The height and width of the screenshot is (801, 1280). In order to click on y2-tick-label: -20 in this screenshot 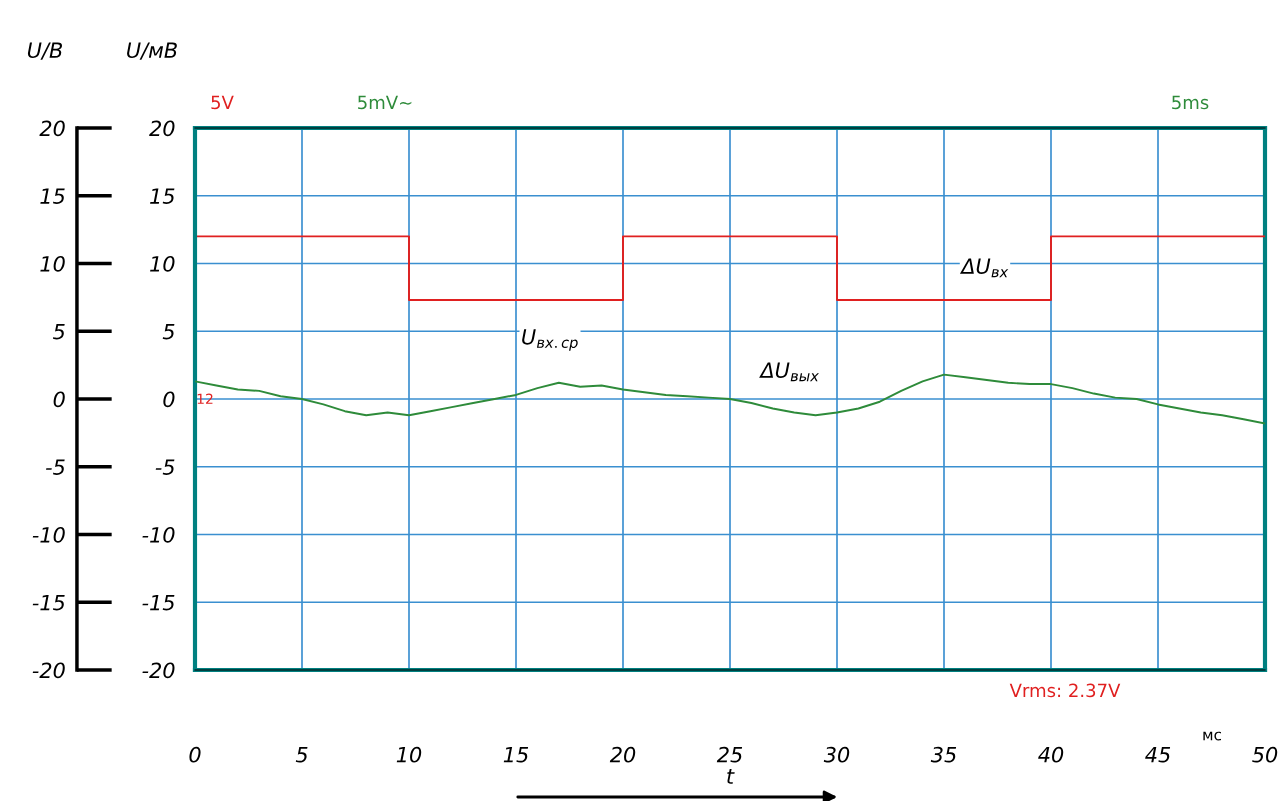, I will do `click(158, 670)`.